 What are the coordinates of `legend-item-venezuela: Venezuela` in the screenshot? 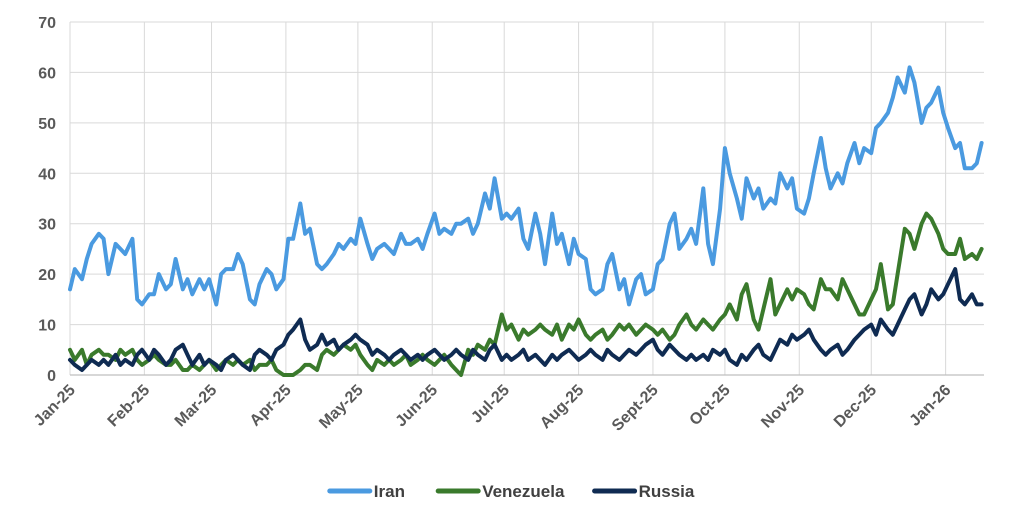 It's located at (500, 491).